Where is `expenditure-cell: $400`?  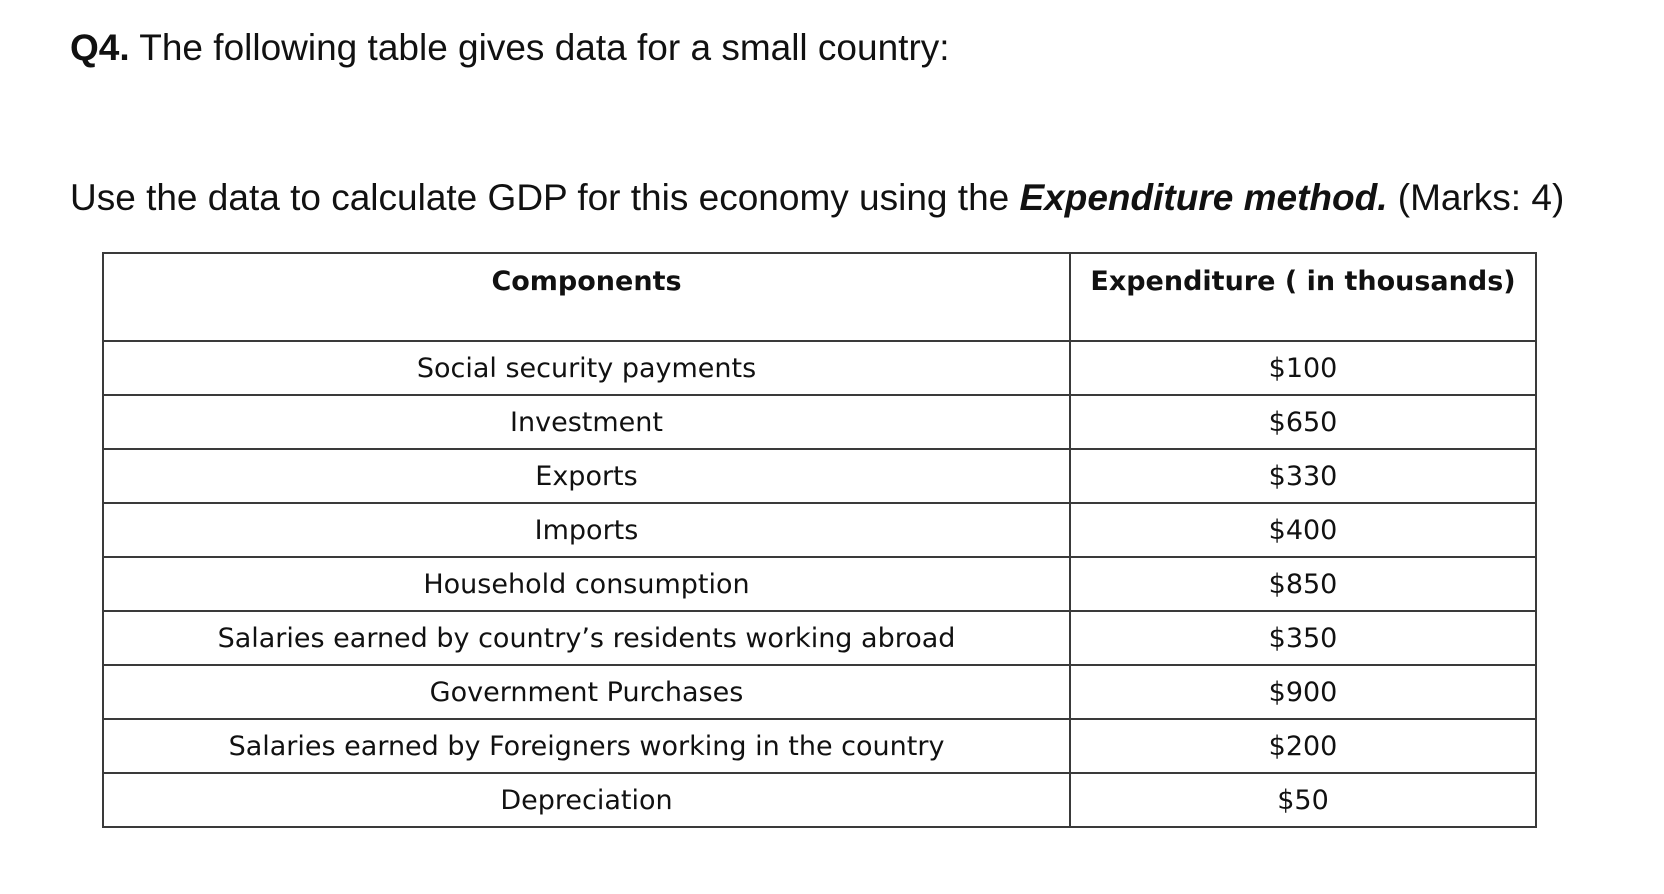
expenditure-cell: $400 is located at coordinates (1303, 530).